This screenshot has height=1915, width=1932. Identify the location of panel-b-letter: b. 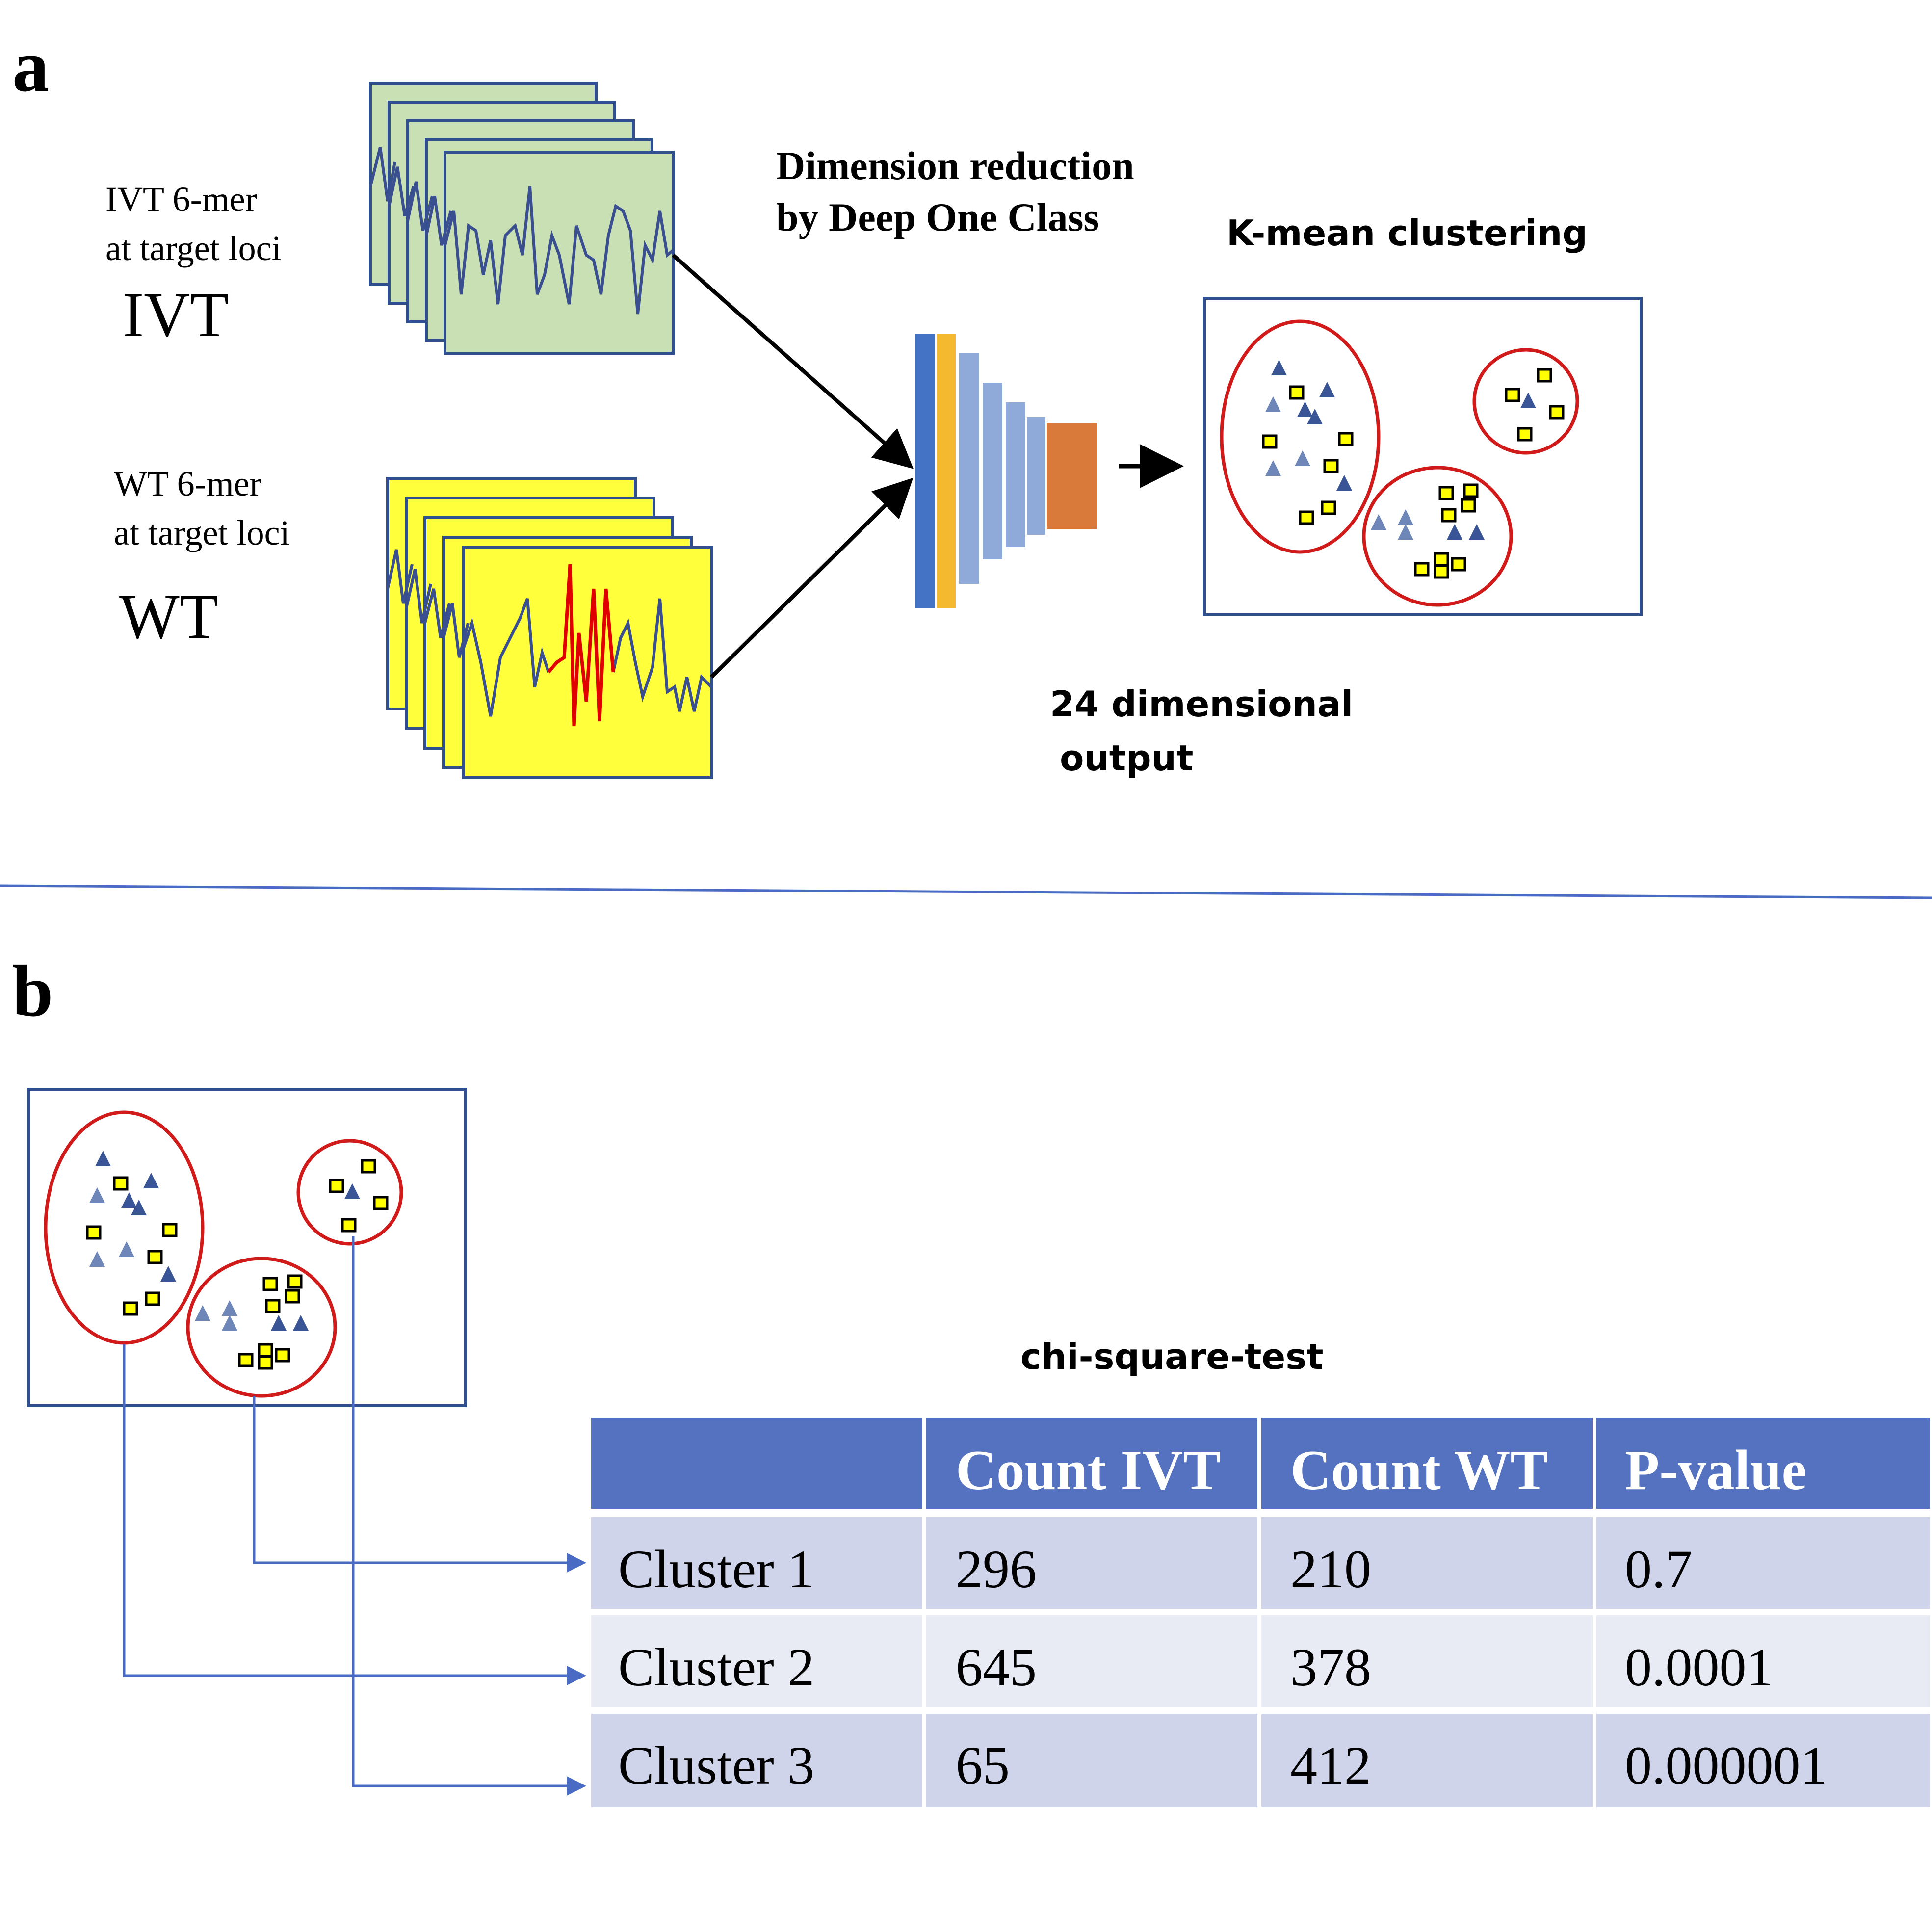
(32, 991).